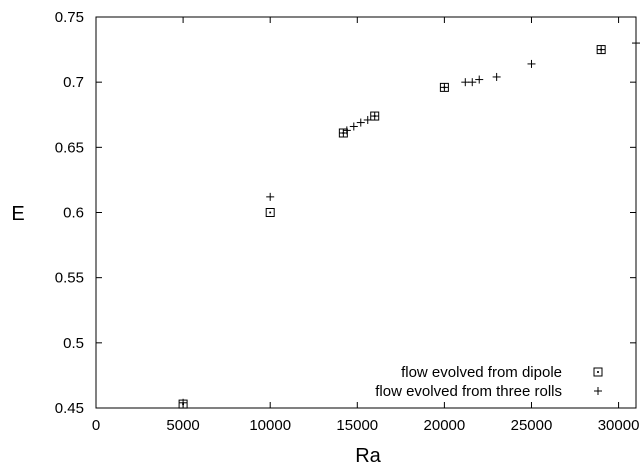  I want to click on y-tick-label: 0.6, so click(73, 213).